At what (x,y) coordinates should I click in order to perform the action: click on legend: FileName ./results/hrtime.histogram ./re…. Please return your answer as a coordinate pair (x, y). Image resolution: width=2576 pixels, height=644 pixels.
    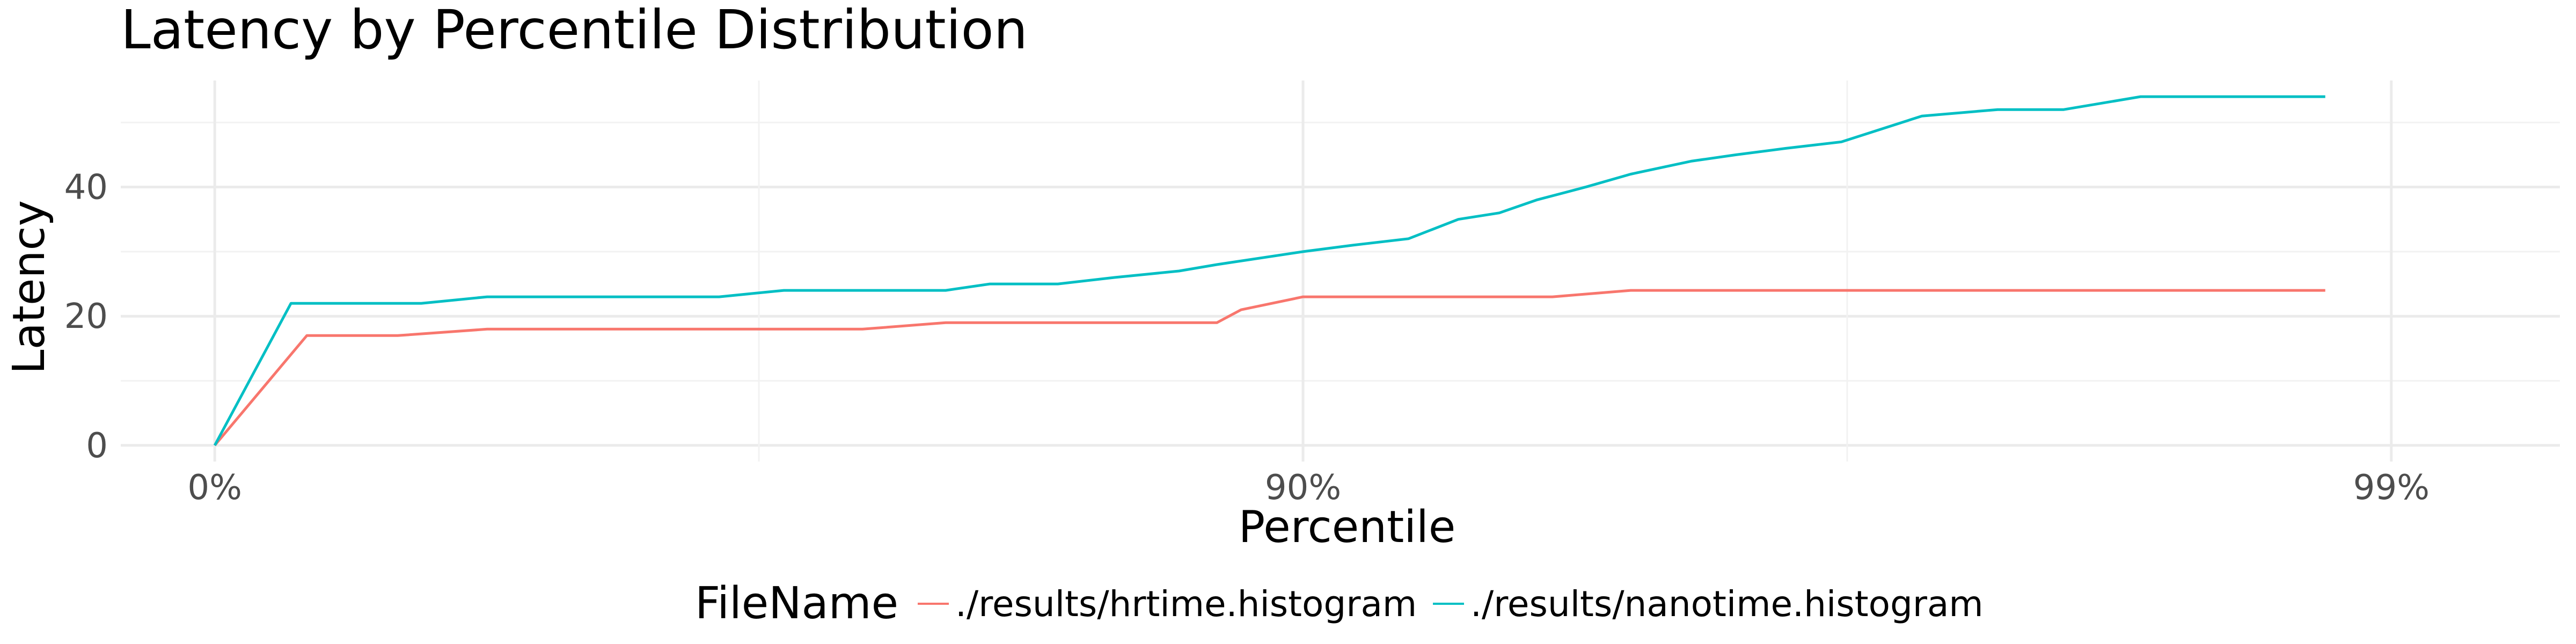
    Looking at the image, I should click on (1339, 603).